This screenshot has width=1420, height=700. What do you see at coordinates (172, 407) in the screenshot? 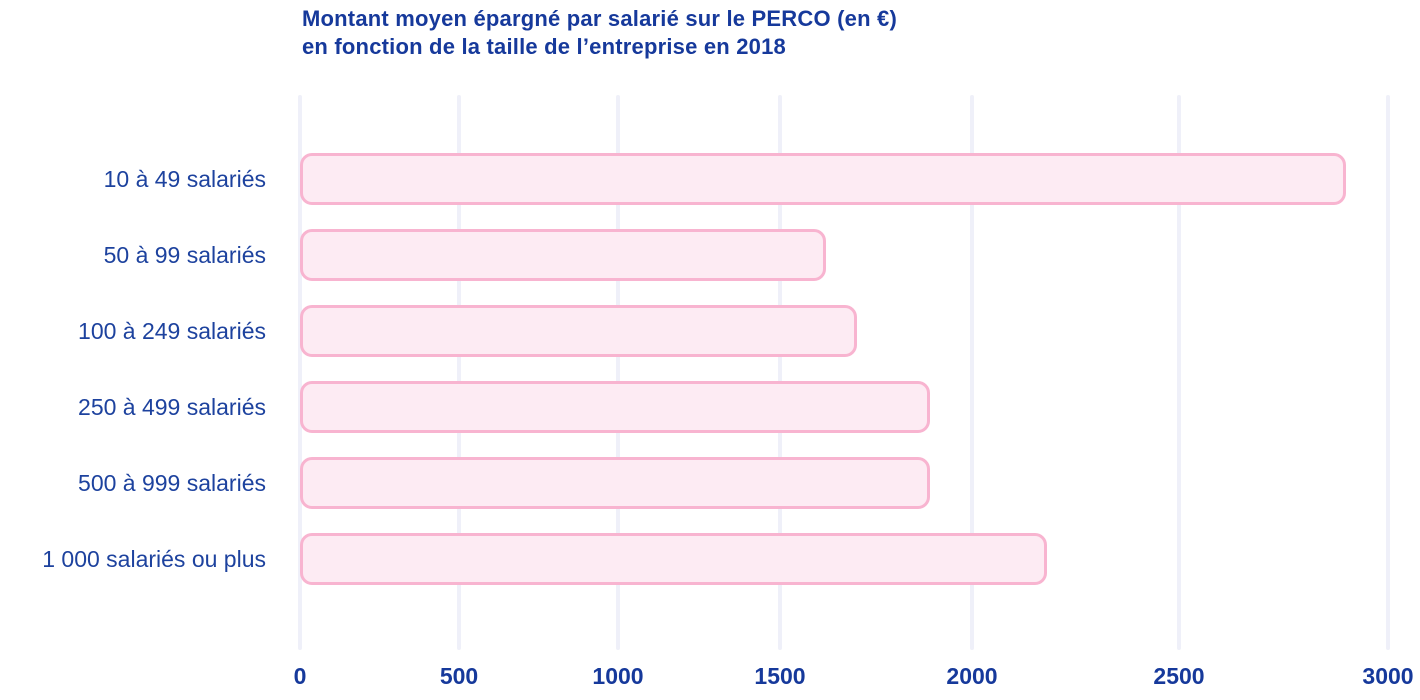
I see `category-label-4: 250 à 499 salariés` at bounding box center [172, 407].